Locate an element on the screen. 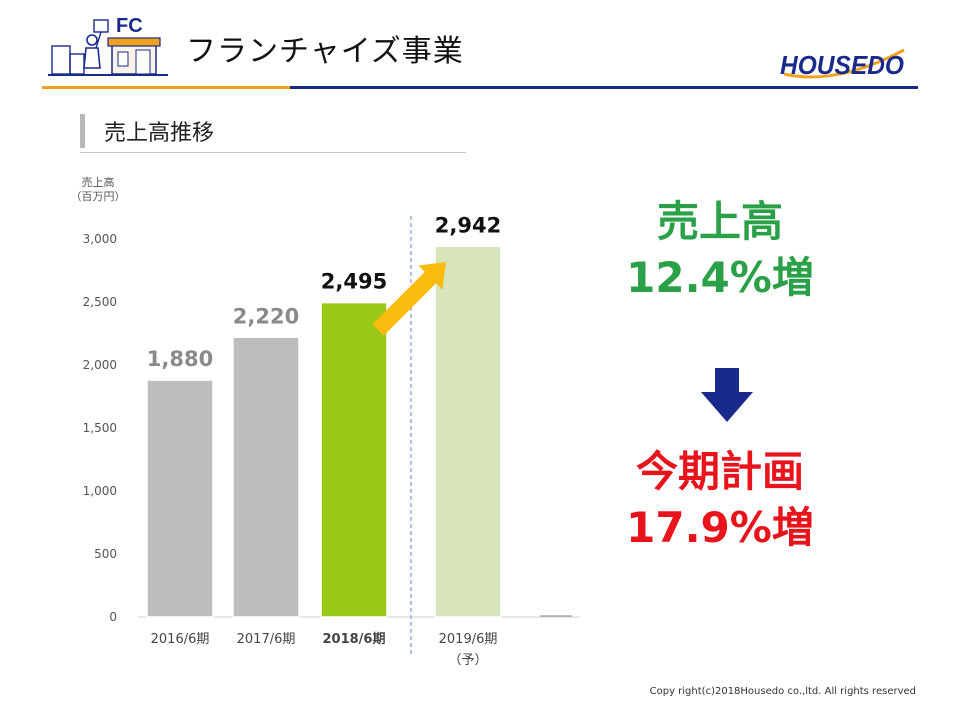 This screenshot has height=720, width=960. header-rule-orange is located at coordinates (166, 87).